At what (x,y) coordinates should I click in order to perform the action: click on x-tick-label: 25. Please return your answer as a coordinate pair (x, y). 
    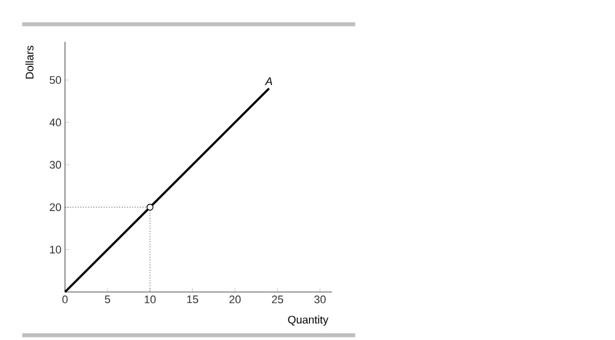
    Looking at the image, I should click on (278, 300).